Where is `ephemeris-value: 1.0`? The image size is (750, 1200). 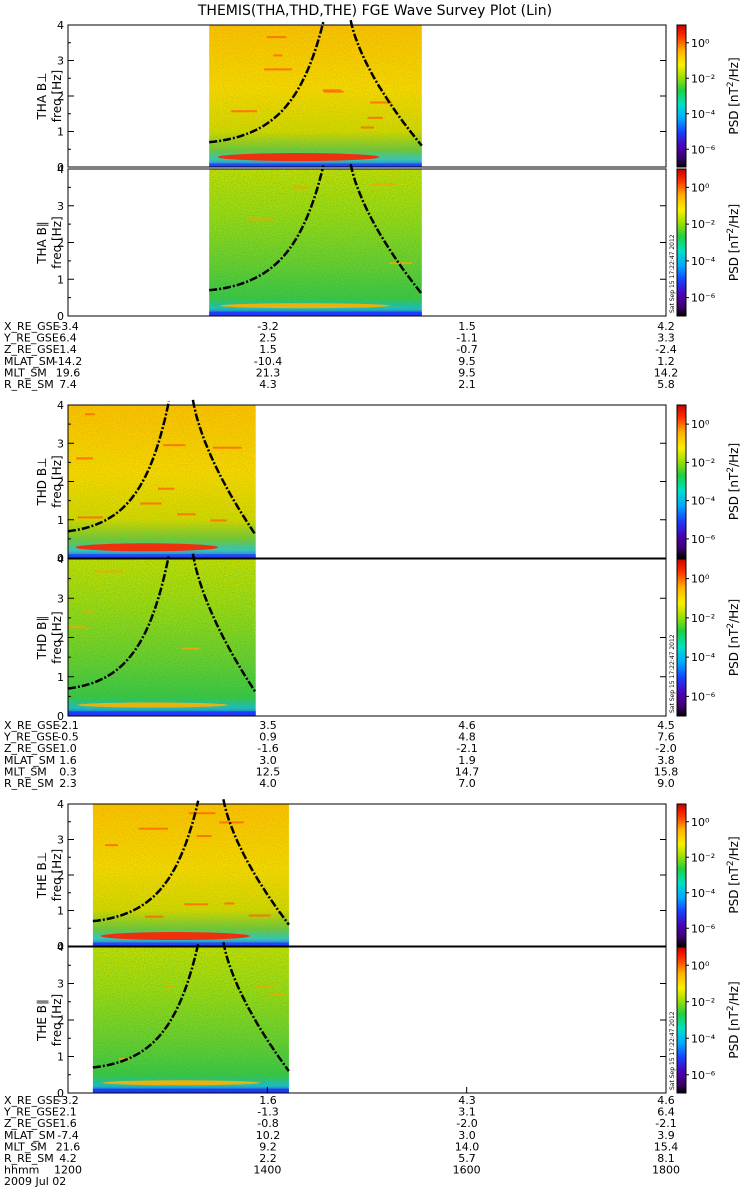 ephemeris-value: 1.0 is located at coordinates (68, 748).